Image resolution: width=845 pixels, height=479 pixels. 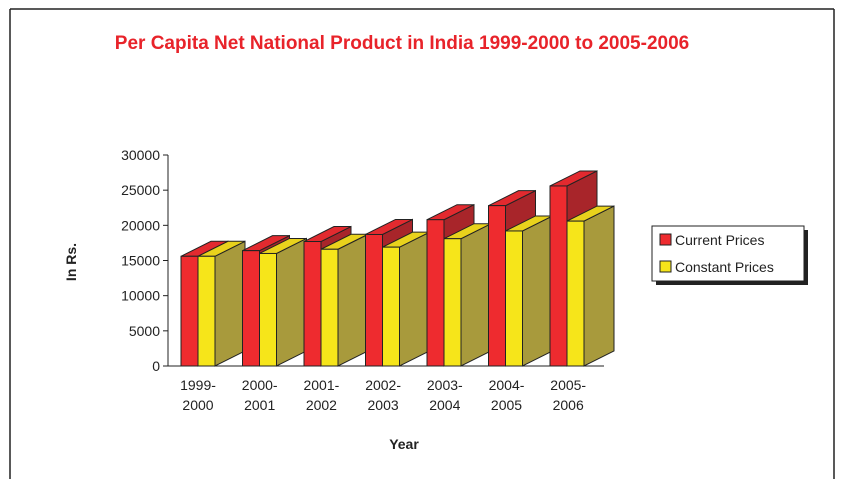 What do you see at coordinates (444, 405) in the screenshot?
I see `x-tick-label-line: 2004` at bounding box center [444, 405].